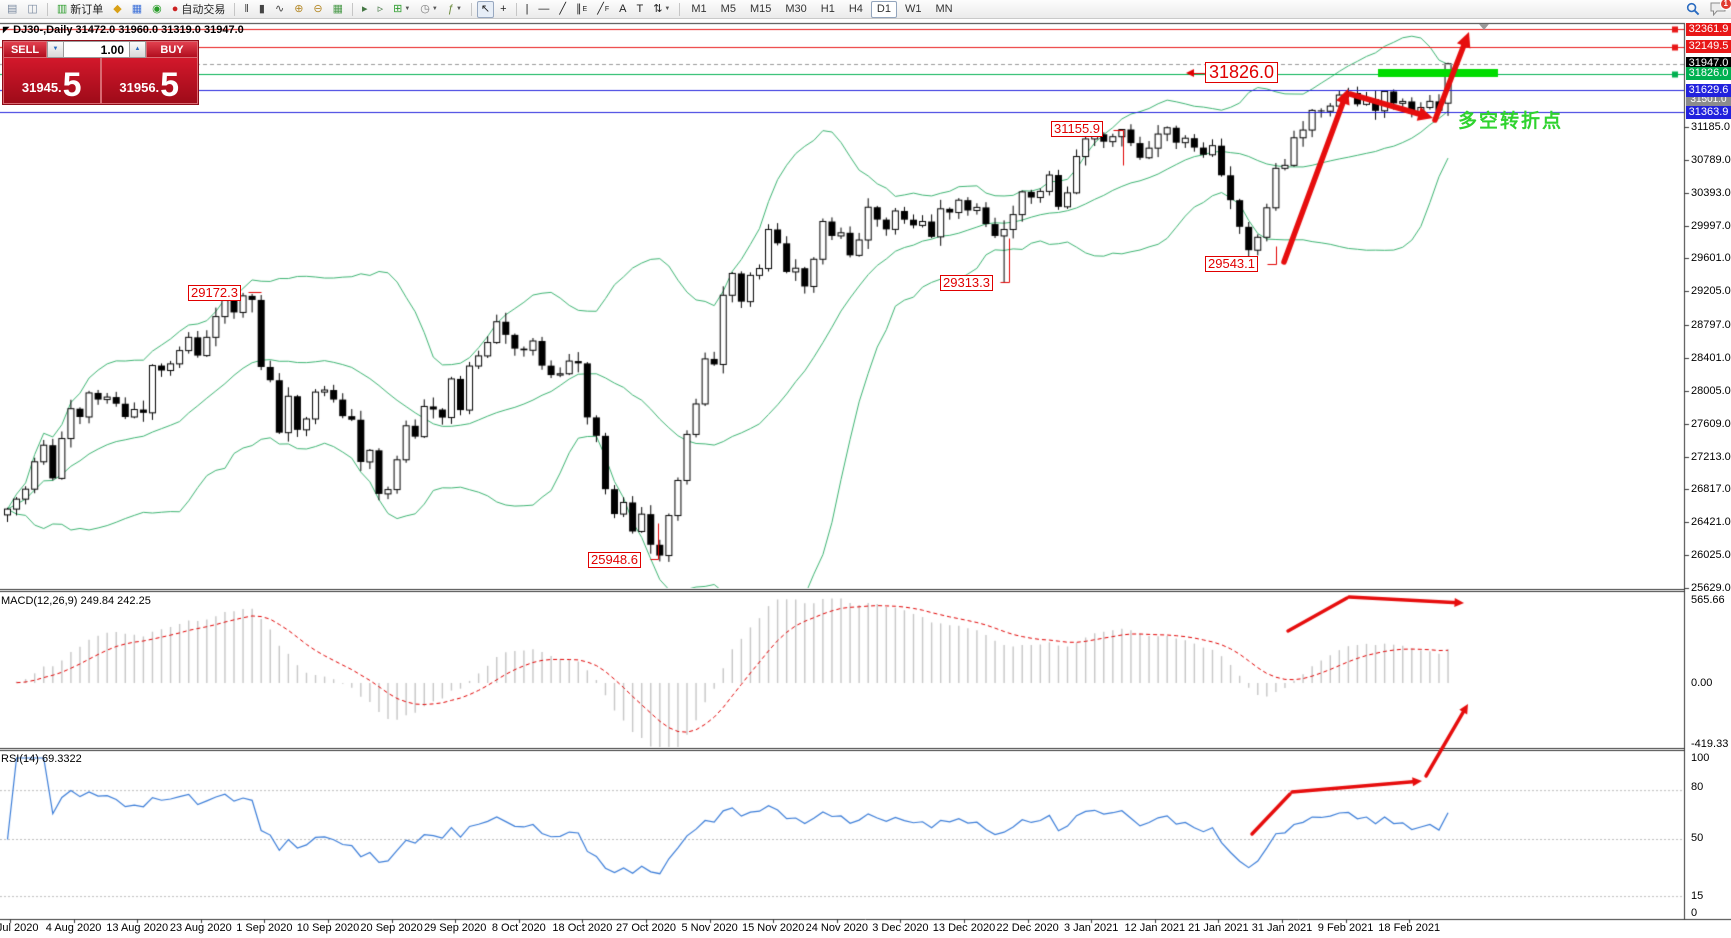  I want to click on price-scale-box: 31501.0, so click(1708, 100).